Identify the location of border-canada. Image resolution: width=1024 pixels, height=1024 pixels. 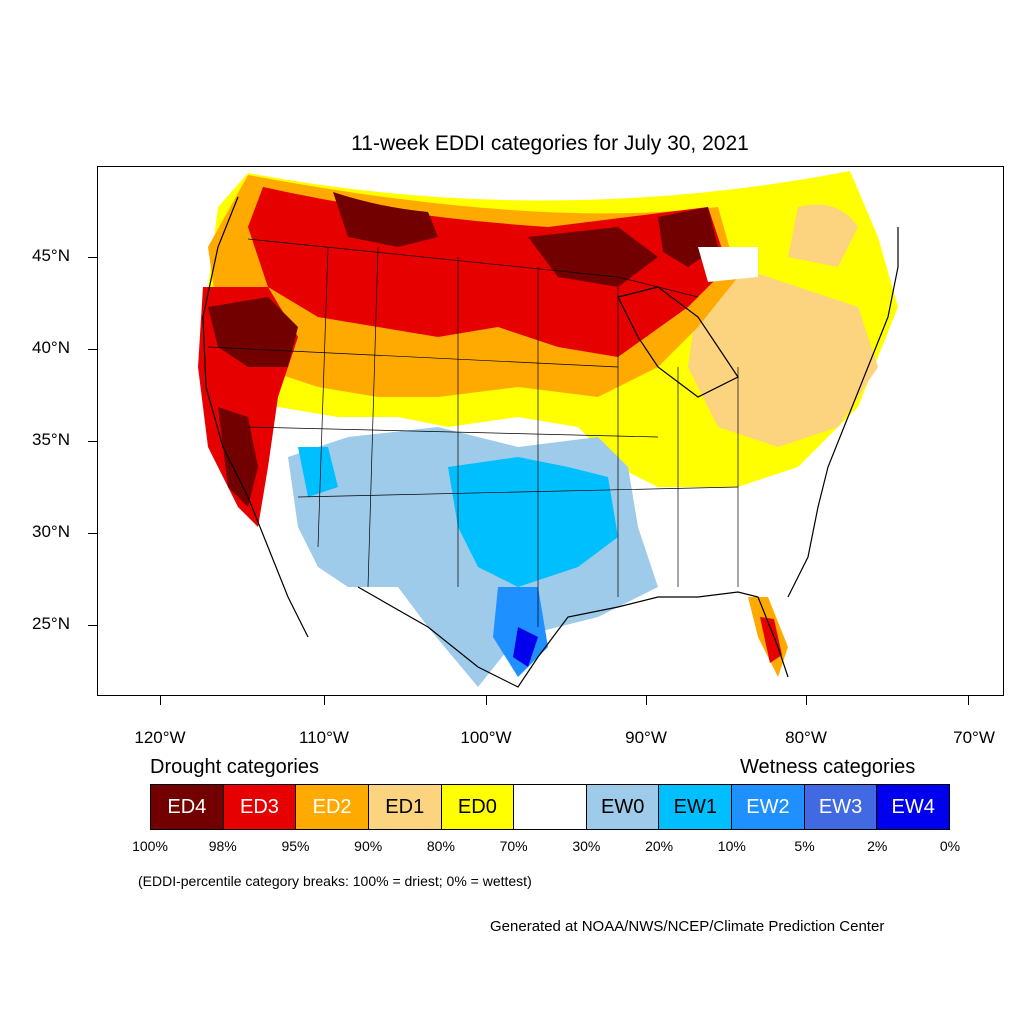
(473, 268).